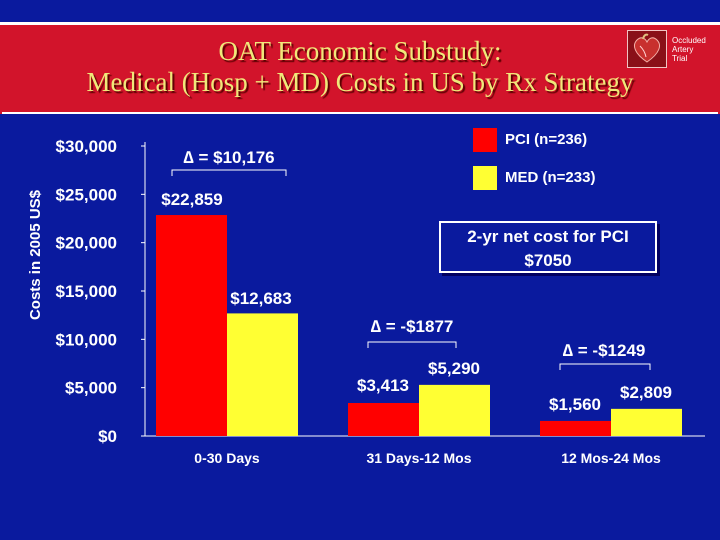 The height and width of the screenshot is (540, 720). What do you see at coordinates (191, 199) in the screenshot?
I see `data-label: $22,859` at bounding box center [191, 199].